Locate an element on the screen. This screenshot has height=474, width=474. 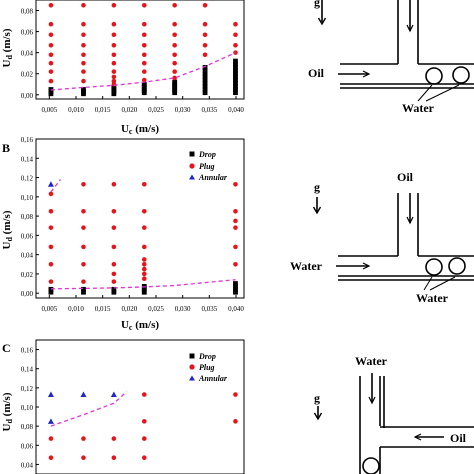
y-tick-label: 0,10 is located at coordinates (27, 198).